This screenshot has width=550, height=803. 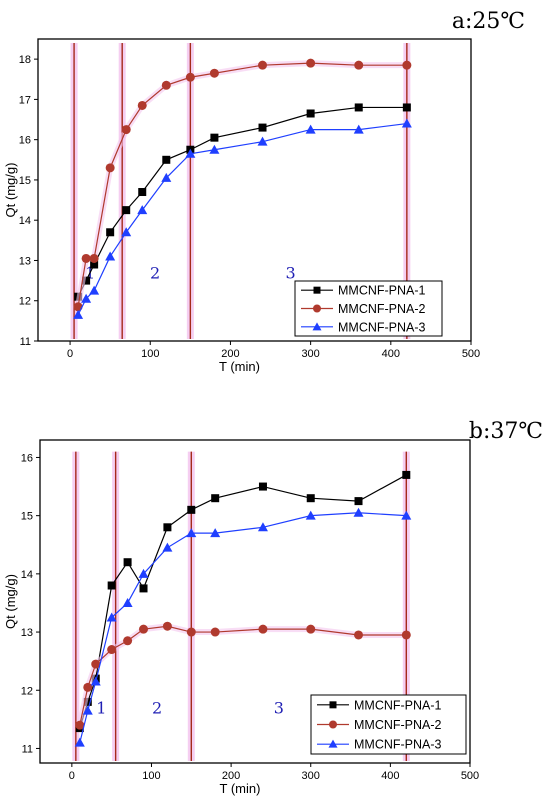 I want to click on x-axis-label: T (min), so click(x=239, y=366).